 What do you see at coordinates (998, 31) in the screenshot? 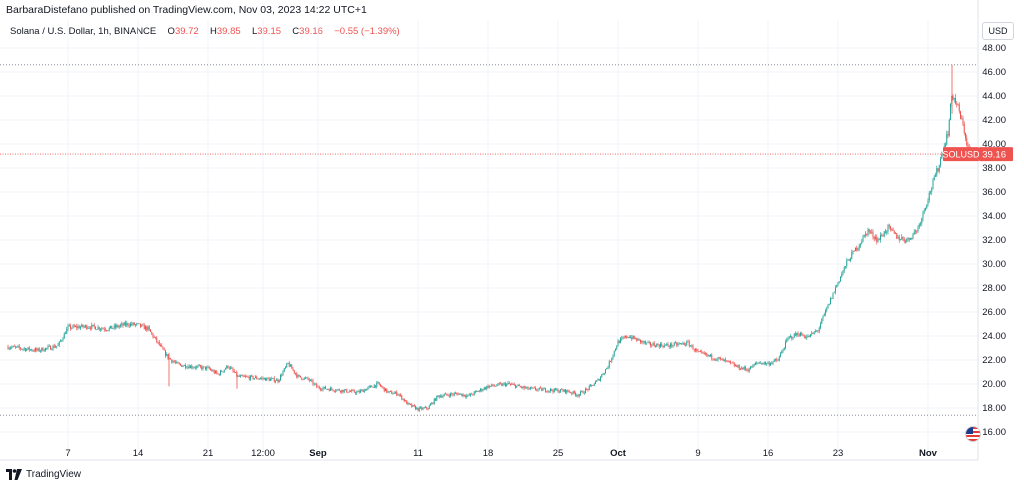
I see `currency-button: USD` at bounding box center [998, 31].